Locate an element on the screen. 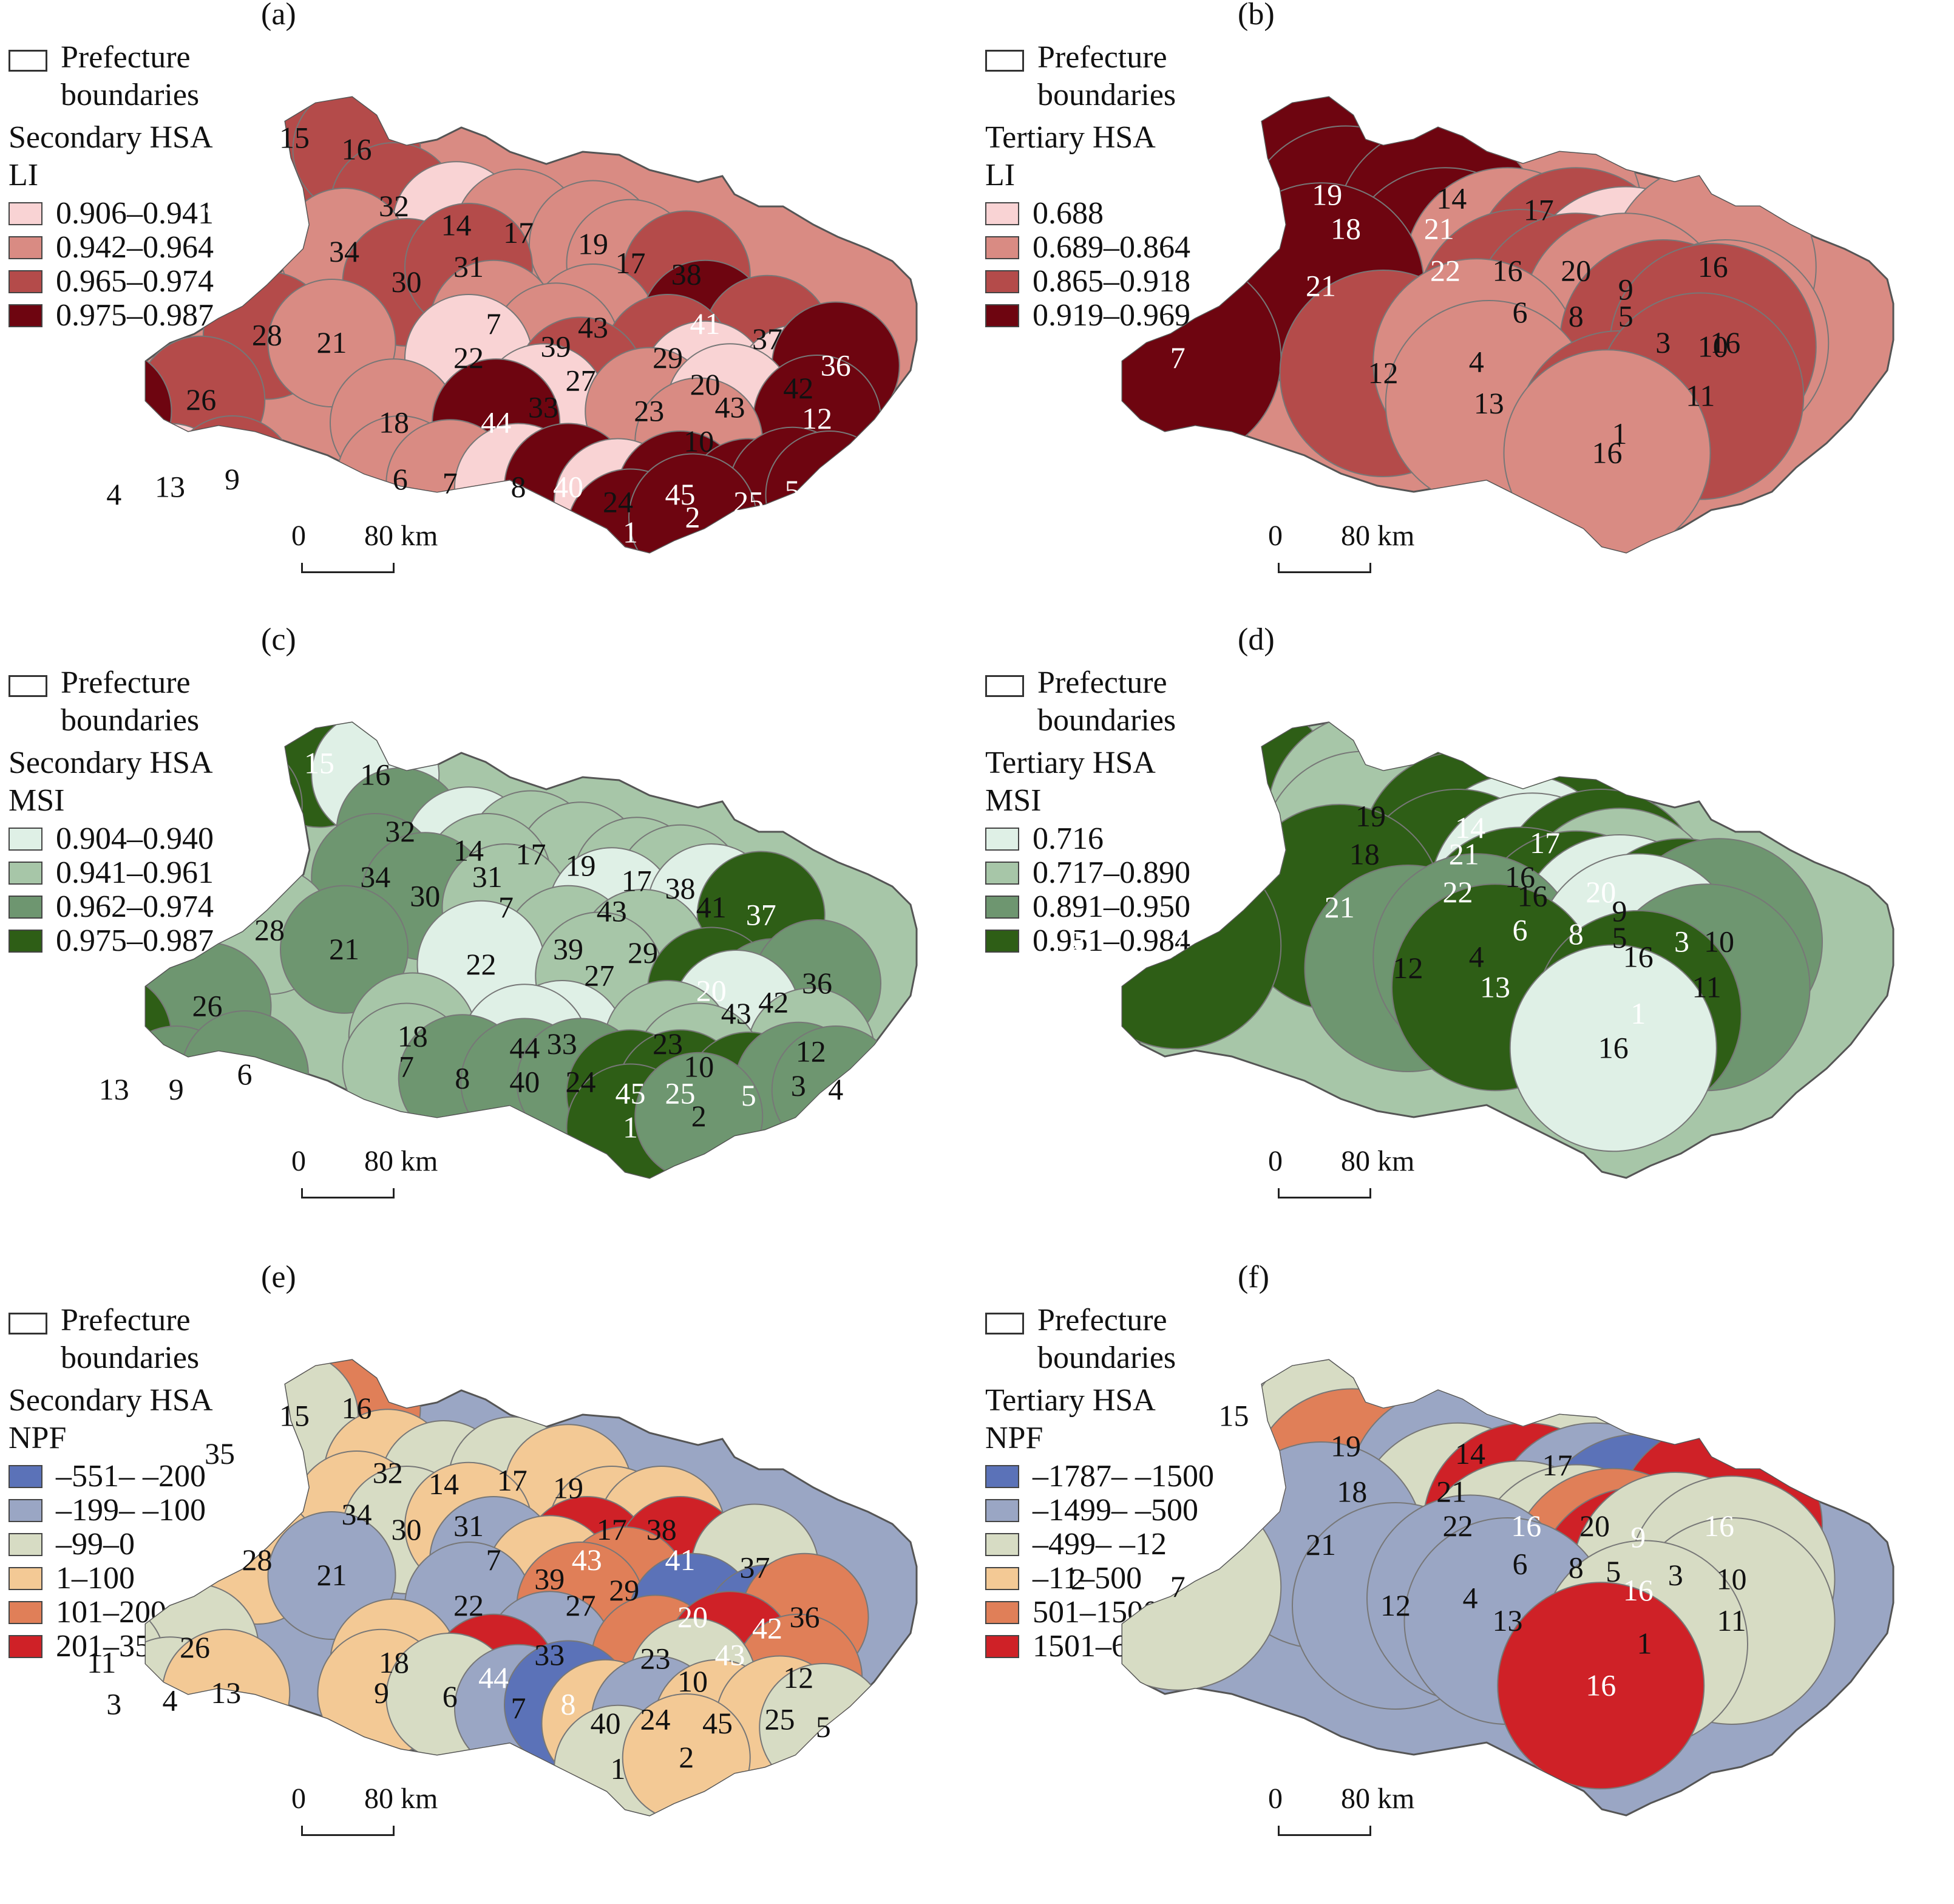  region-label: 45 is located at coordinates (717, 1723).